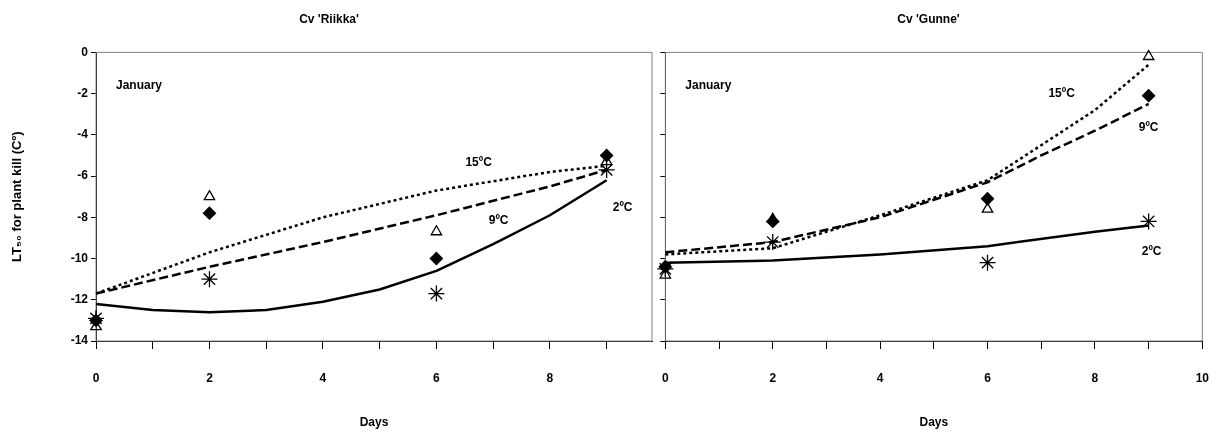  I want to click on x-tick-label: 10, so click(1202, 377).